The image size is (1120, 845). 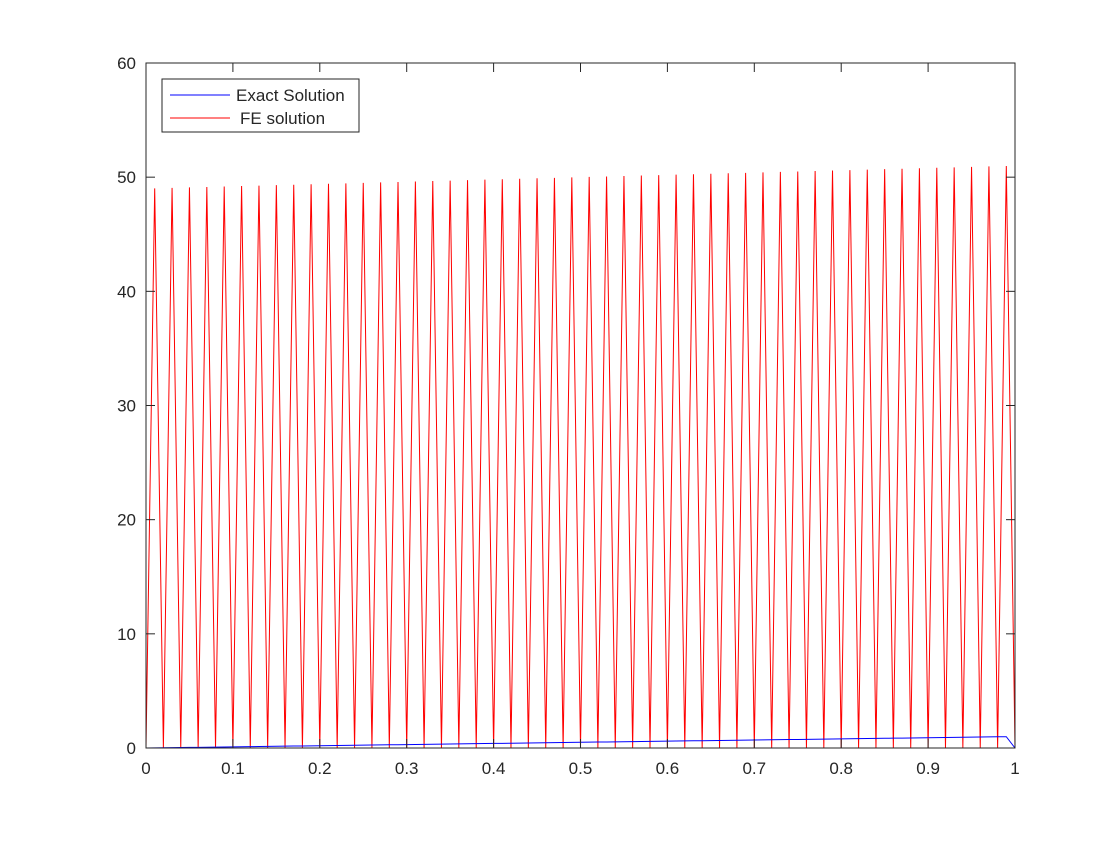 I want to click on y-tick-label: 0, so click(x=131, y=748).